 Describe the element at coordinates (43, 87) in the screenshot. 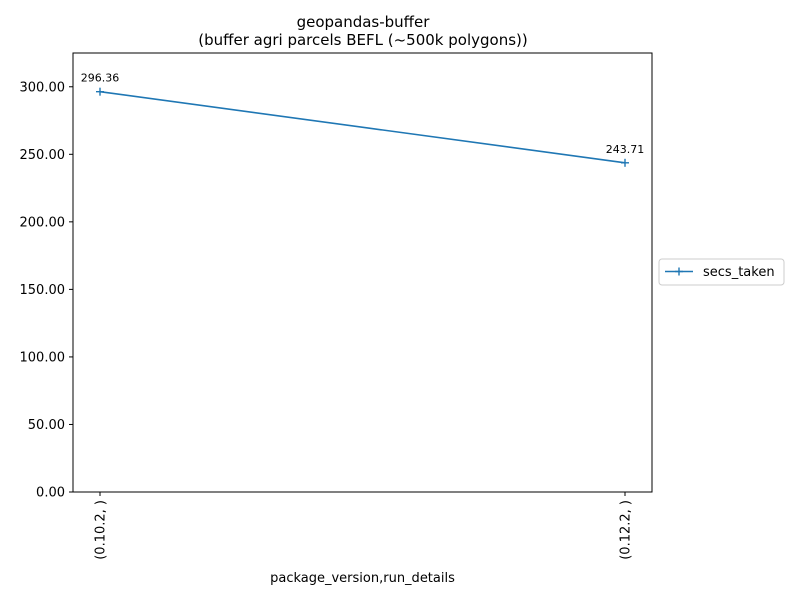

I see `y-tick-label: 300.00` at that location.